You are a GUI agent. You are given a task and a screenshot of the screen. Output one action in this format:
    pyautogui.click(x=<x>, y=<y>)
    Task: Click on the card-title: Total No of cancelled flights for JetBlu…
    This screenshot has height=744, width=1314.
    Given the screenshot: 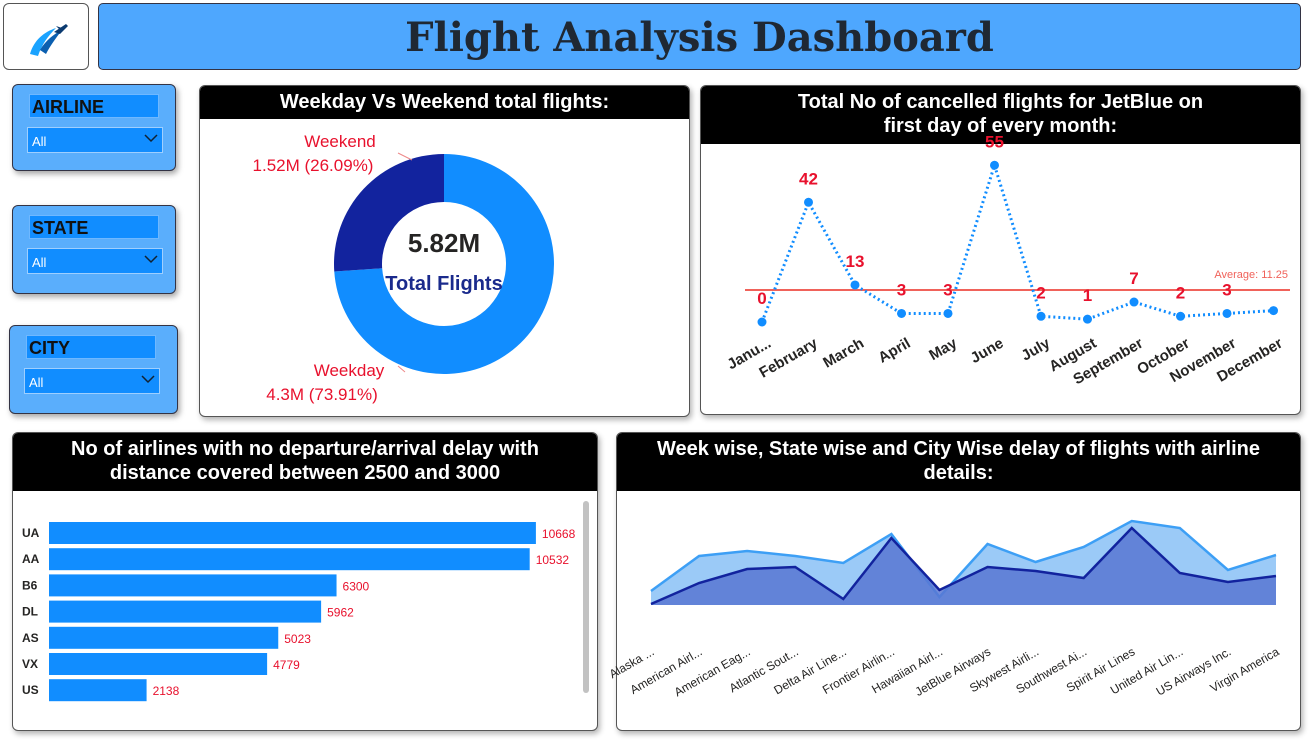 What is the action you would take?
    pyautogui.click(x=1000, y=115)
    